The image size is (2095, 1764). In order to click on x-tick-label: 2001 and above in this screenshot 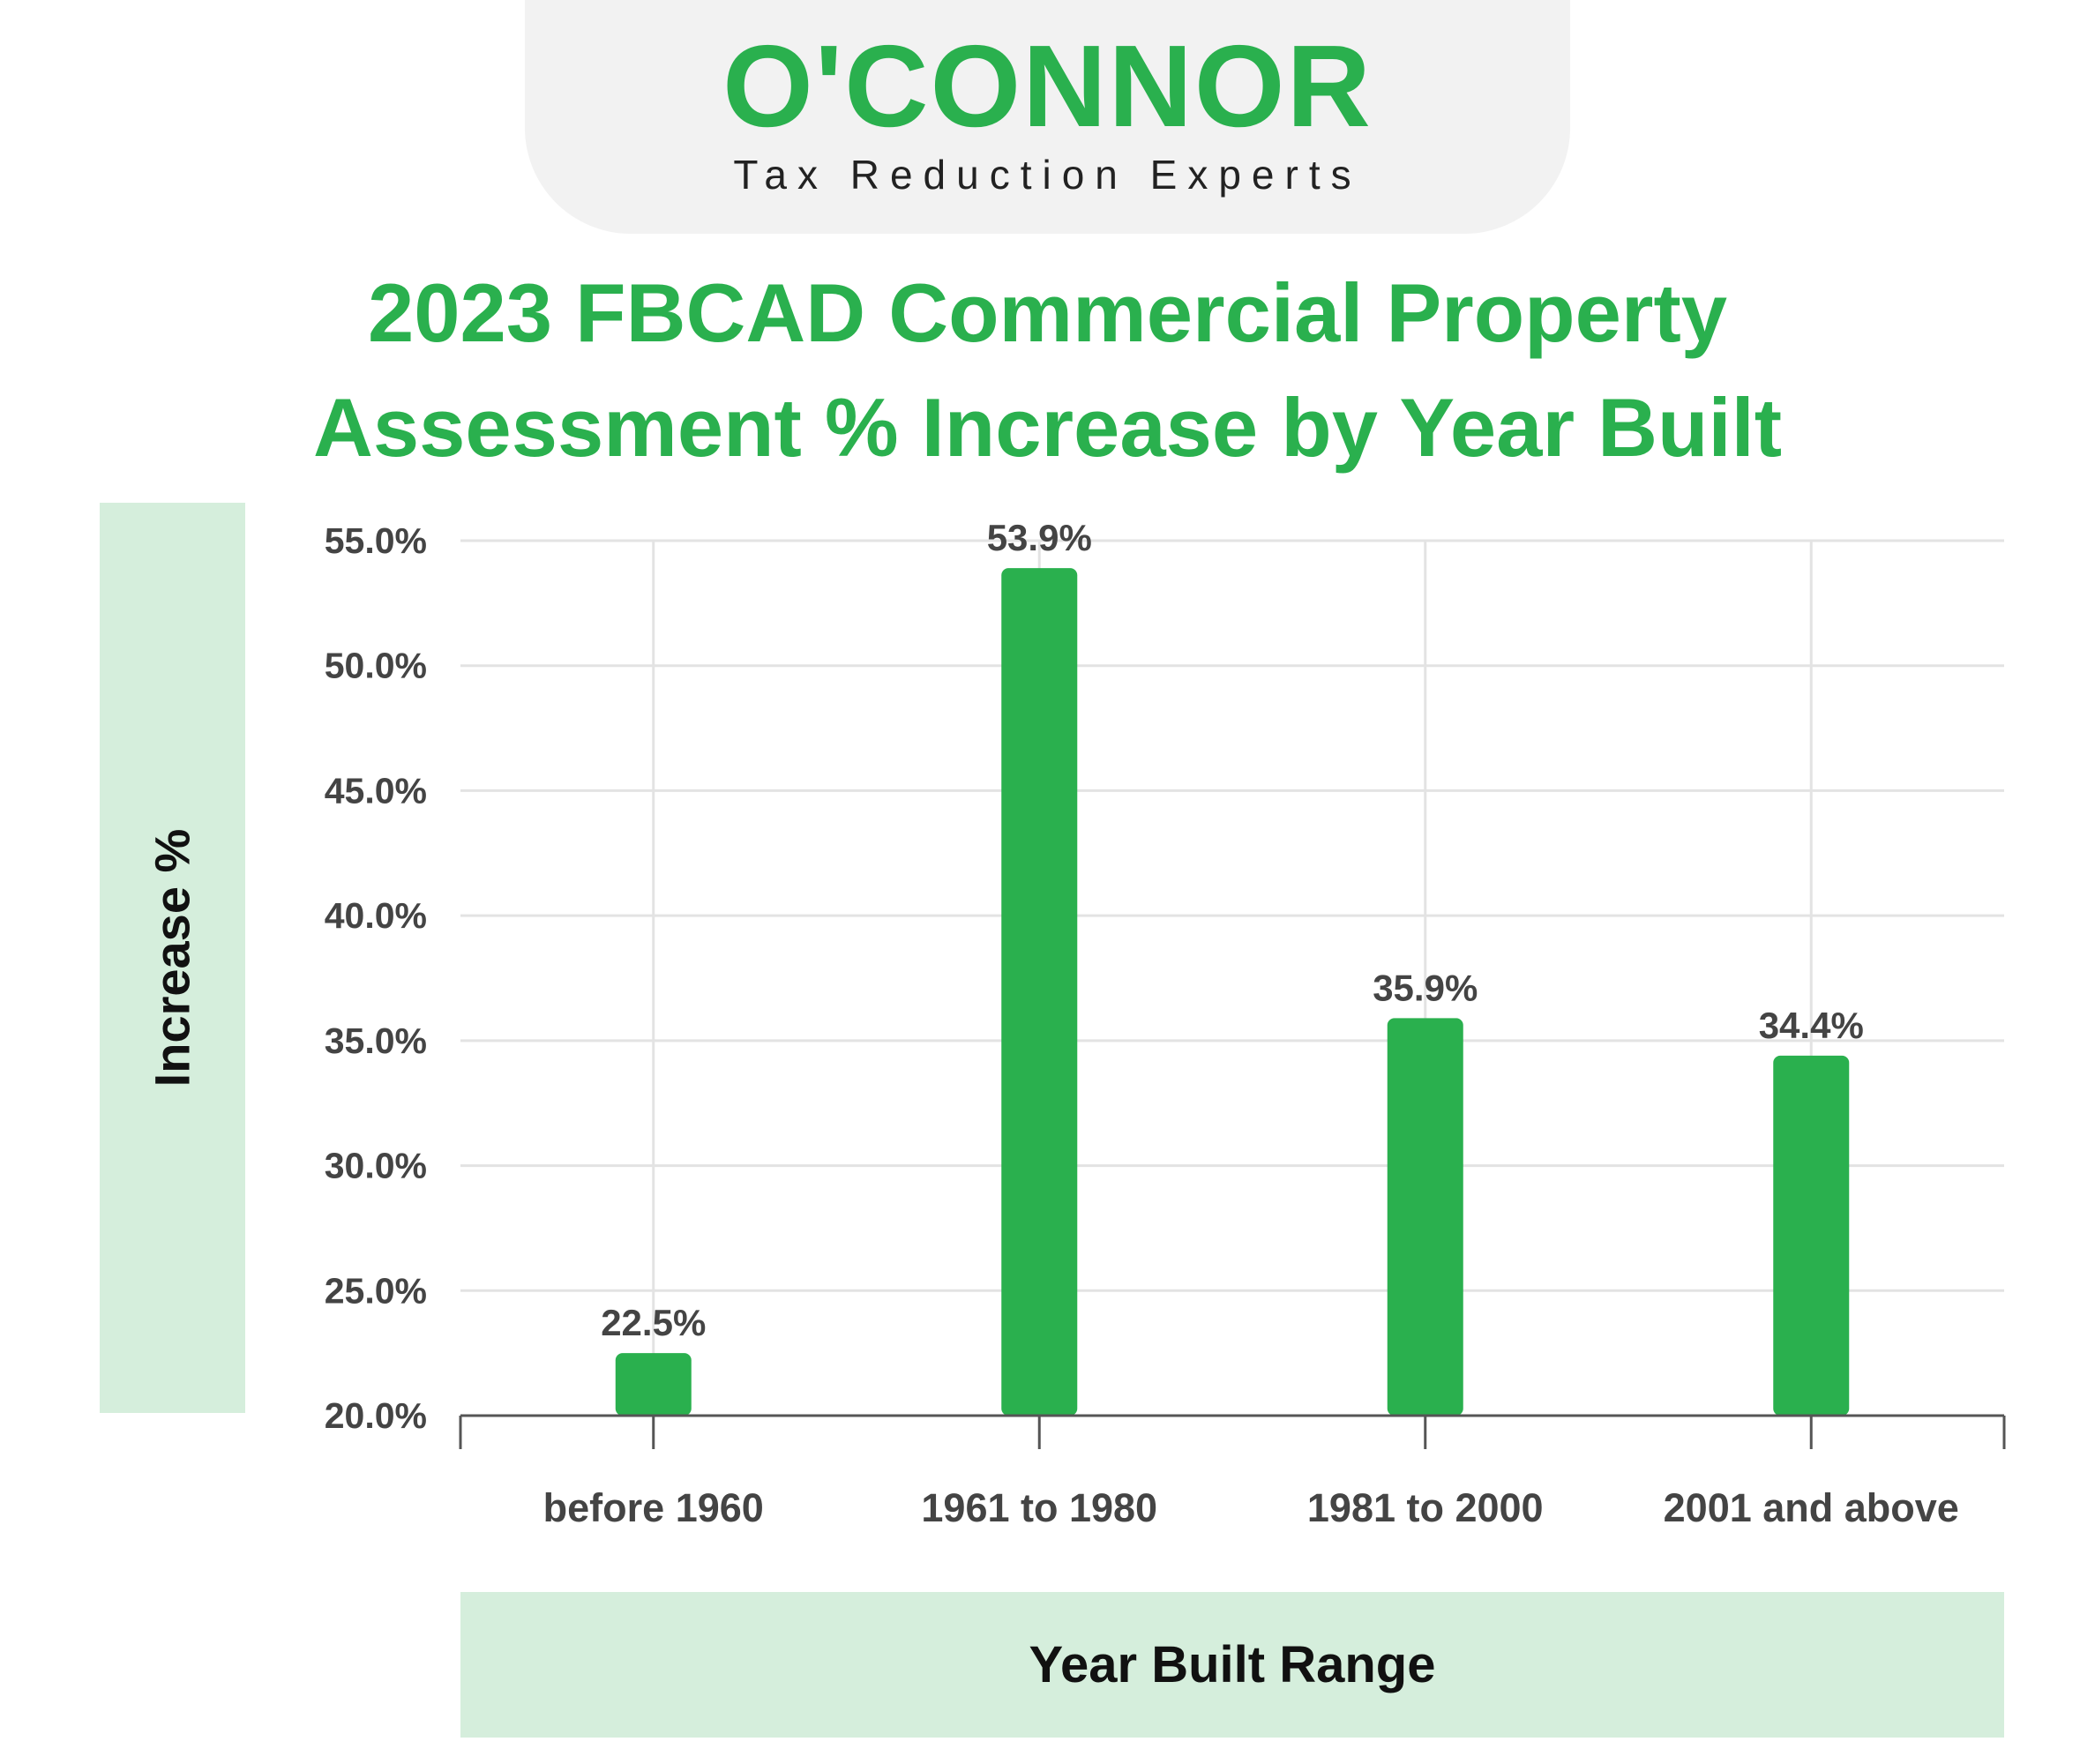, I will do `click(1812, 1507)`.